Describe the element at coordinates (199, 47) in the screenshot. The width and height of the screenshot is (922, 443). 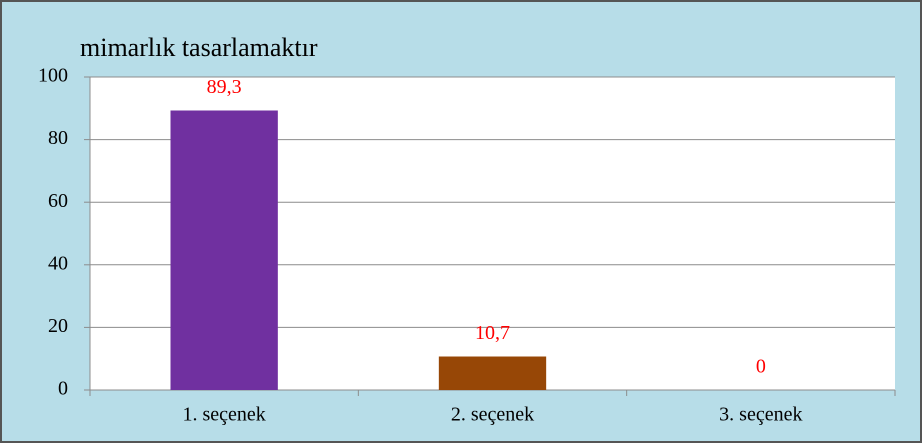
I see `chart-title: mimarlık tasarlamaktır` at that location.